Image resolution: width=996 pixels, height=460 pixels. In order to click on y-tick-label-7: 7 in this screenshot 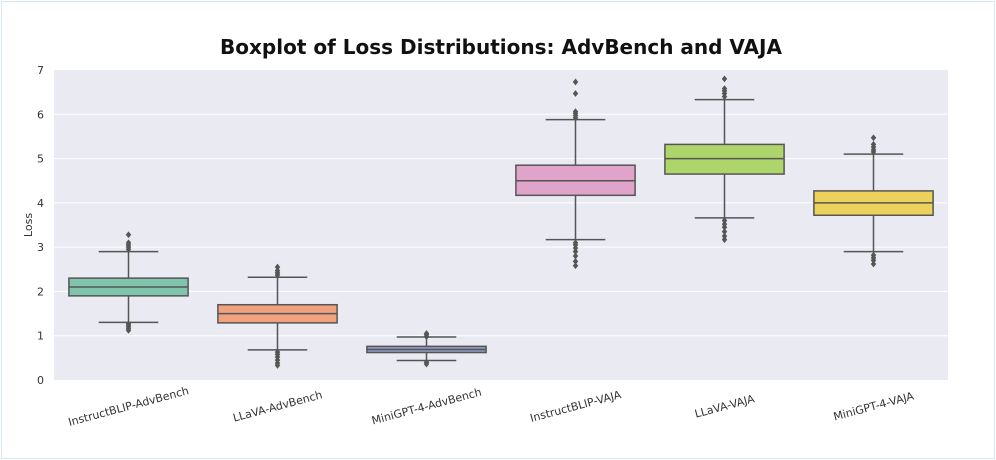, I will do `click(40, 70)`.